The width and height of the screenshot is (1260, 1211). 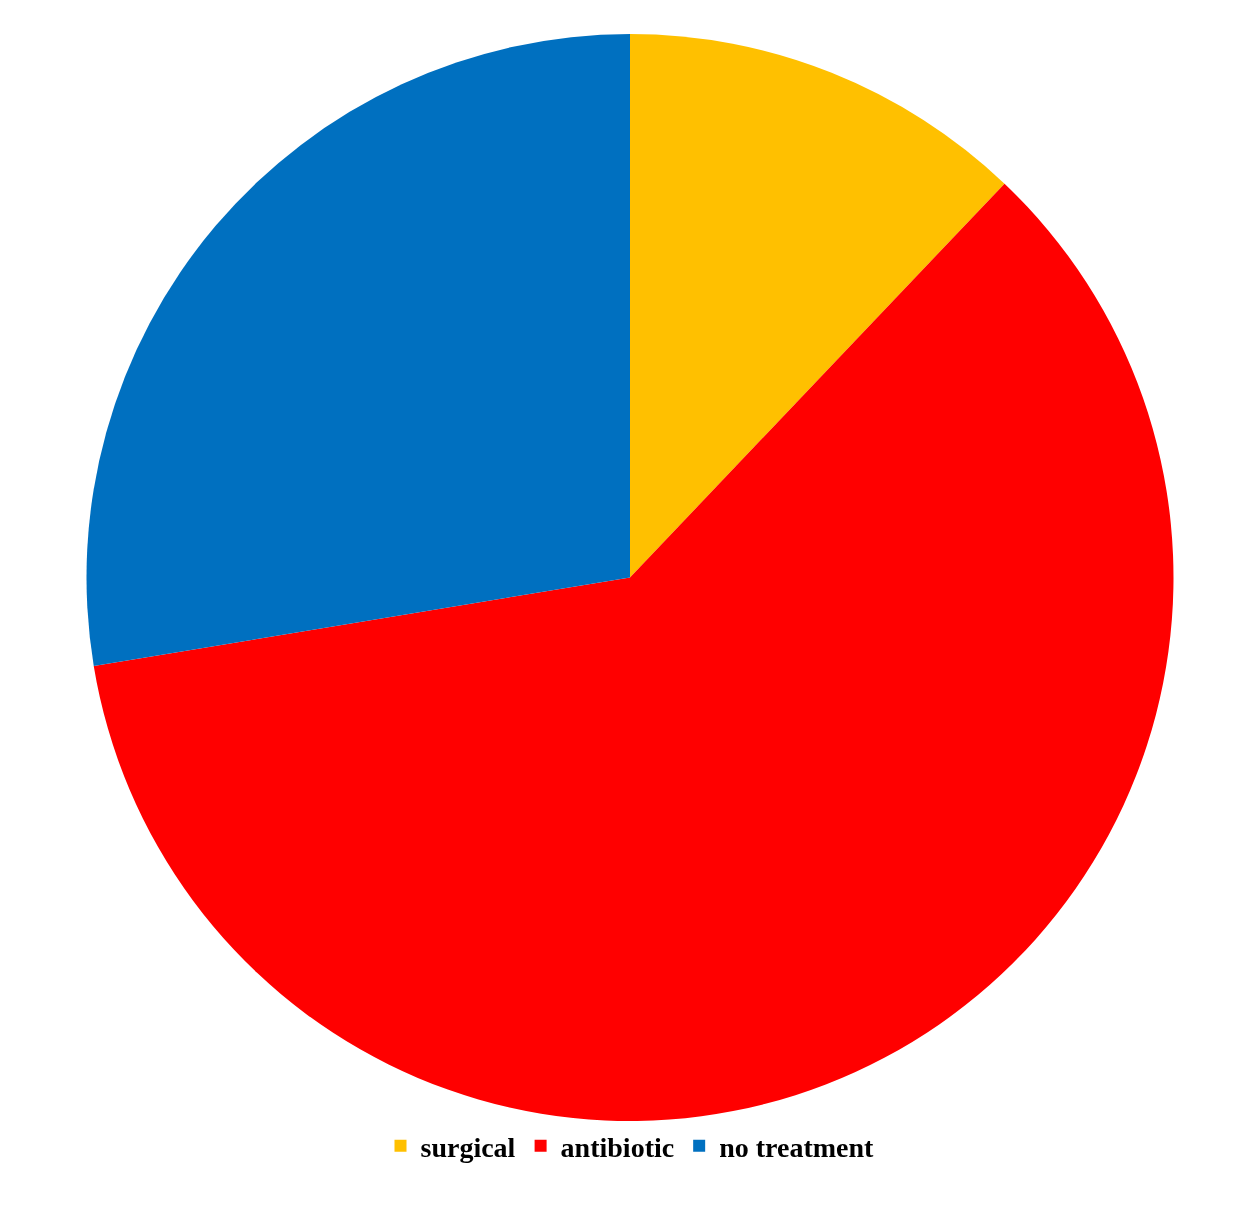 I want to click on legend-label: surgical, so click(x=468, y=1147).